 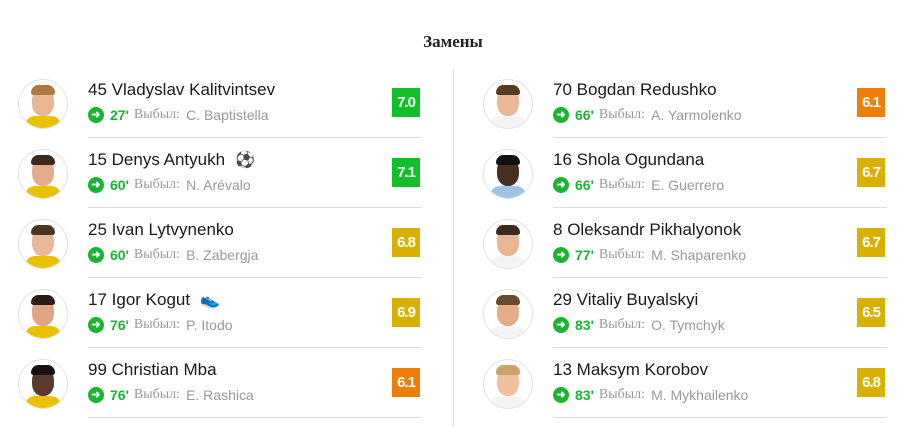 What do you see at coordinates (647, 230) in the screenshot?
I see `player-name: 8 Oleksandr Pikhalyonok` at bounding box center [647, 230].